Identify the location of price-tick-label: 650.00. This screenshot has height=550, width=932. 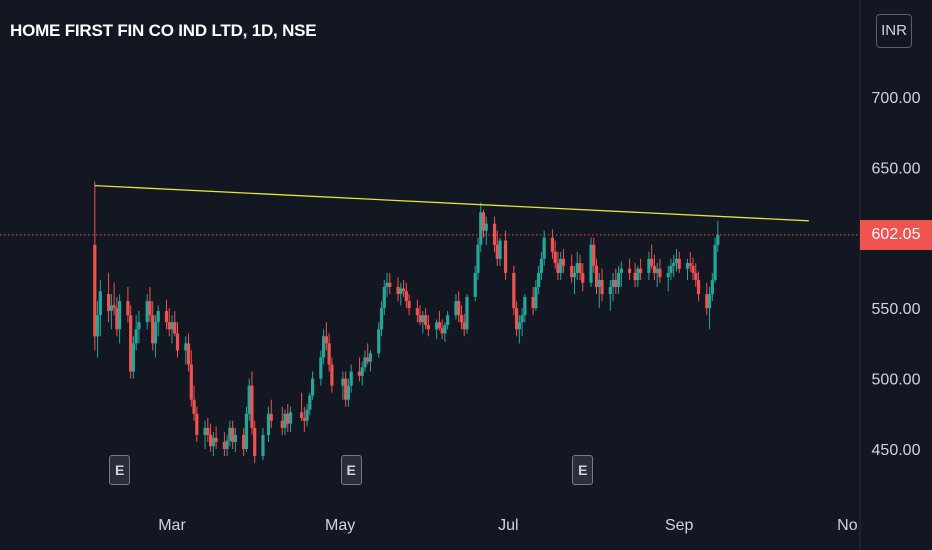
(896, 168).